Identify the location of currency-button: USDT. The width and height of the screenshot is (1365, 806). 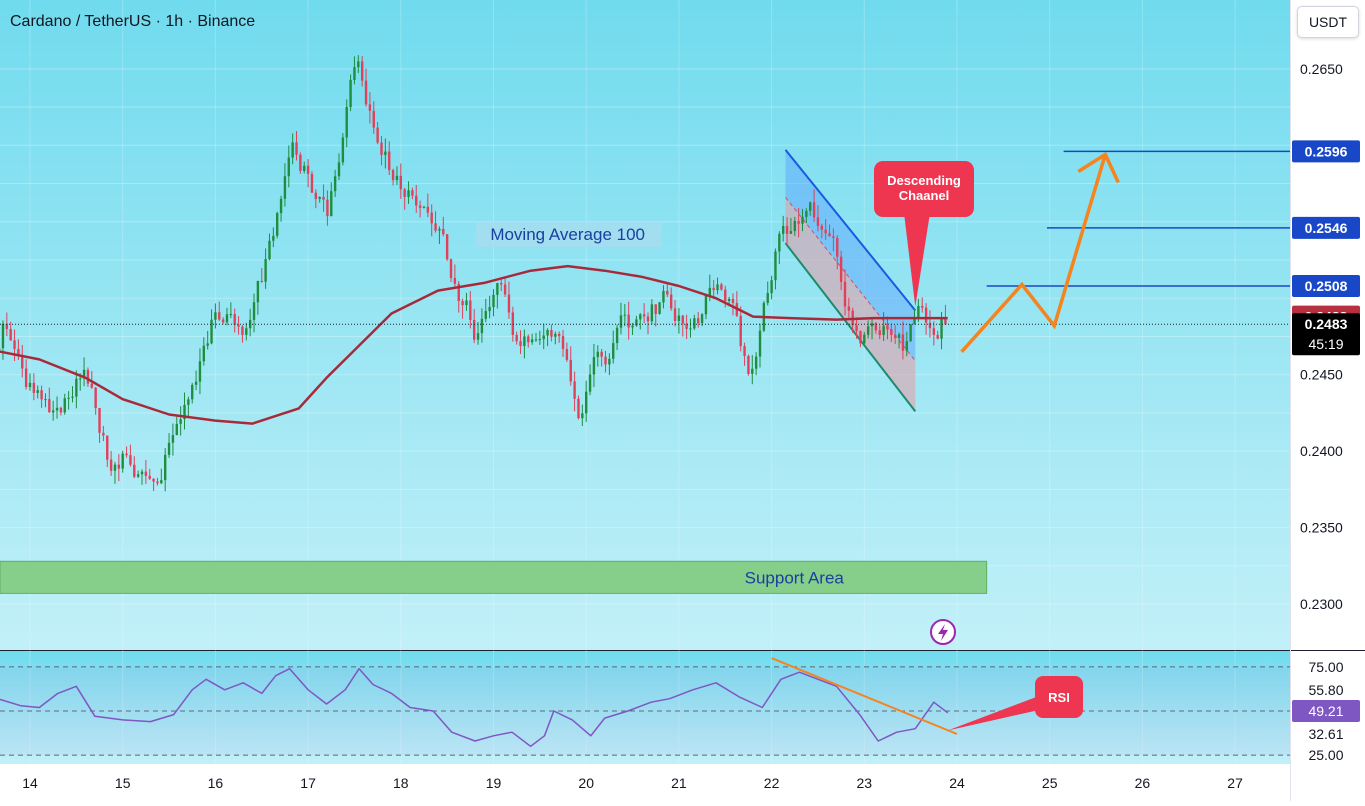
(1328, 22).